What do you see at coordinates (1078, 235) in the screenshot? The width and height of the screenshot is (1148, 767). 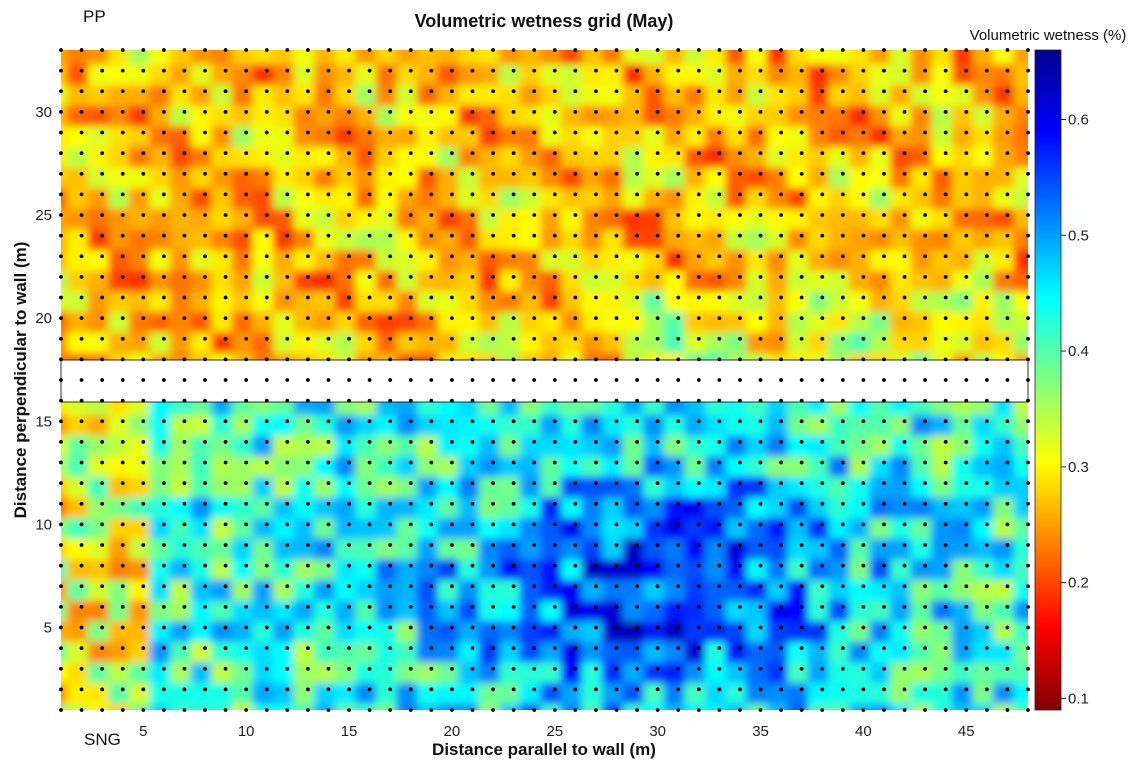 I see `colorbar-tick-label: 0.5` at bounding box center [1078, 235].